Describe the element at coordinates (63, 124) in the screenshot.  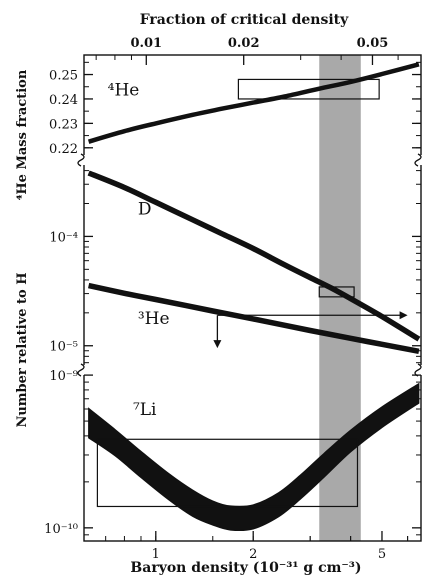
I see `y-tick-label-he4-1: 0.23` at that location.